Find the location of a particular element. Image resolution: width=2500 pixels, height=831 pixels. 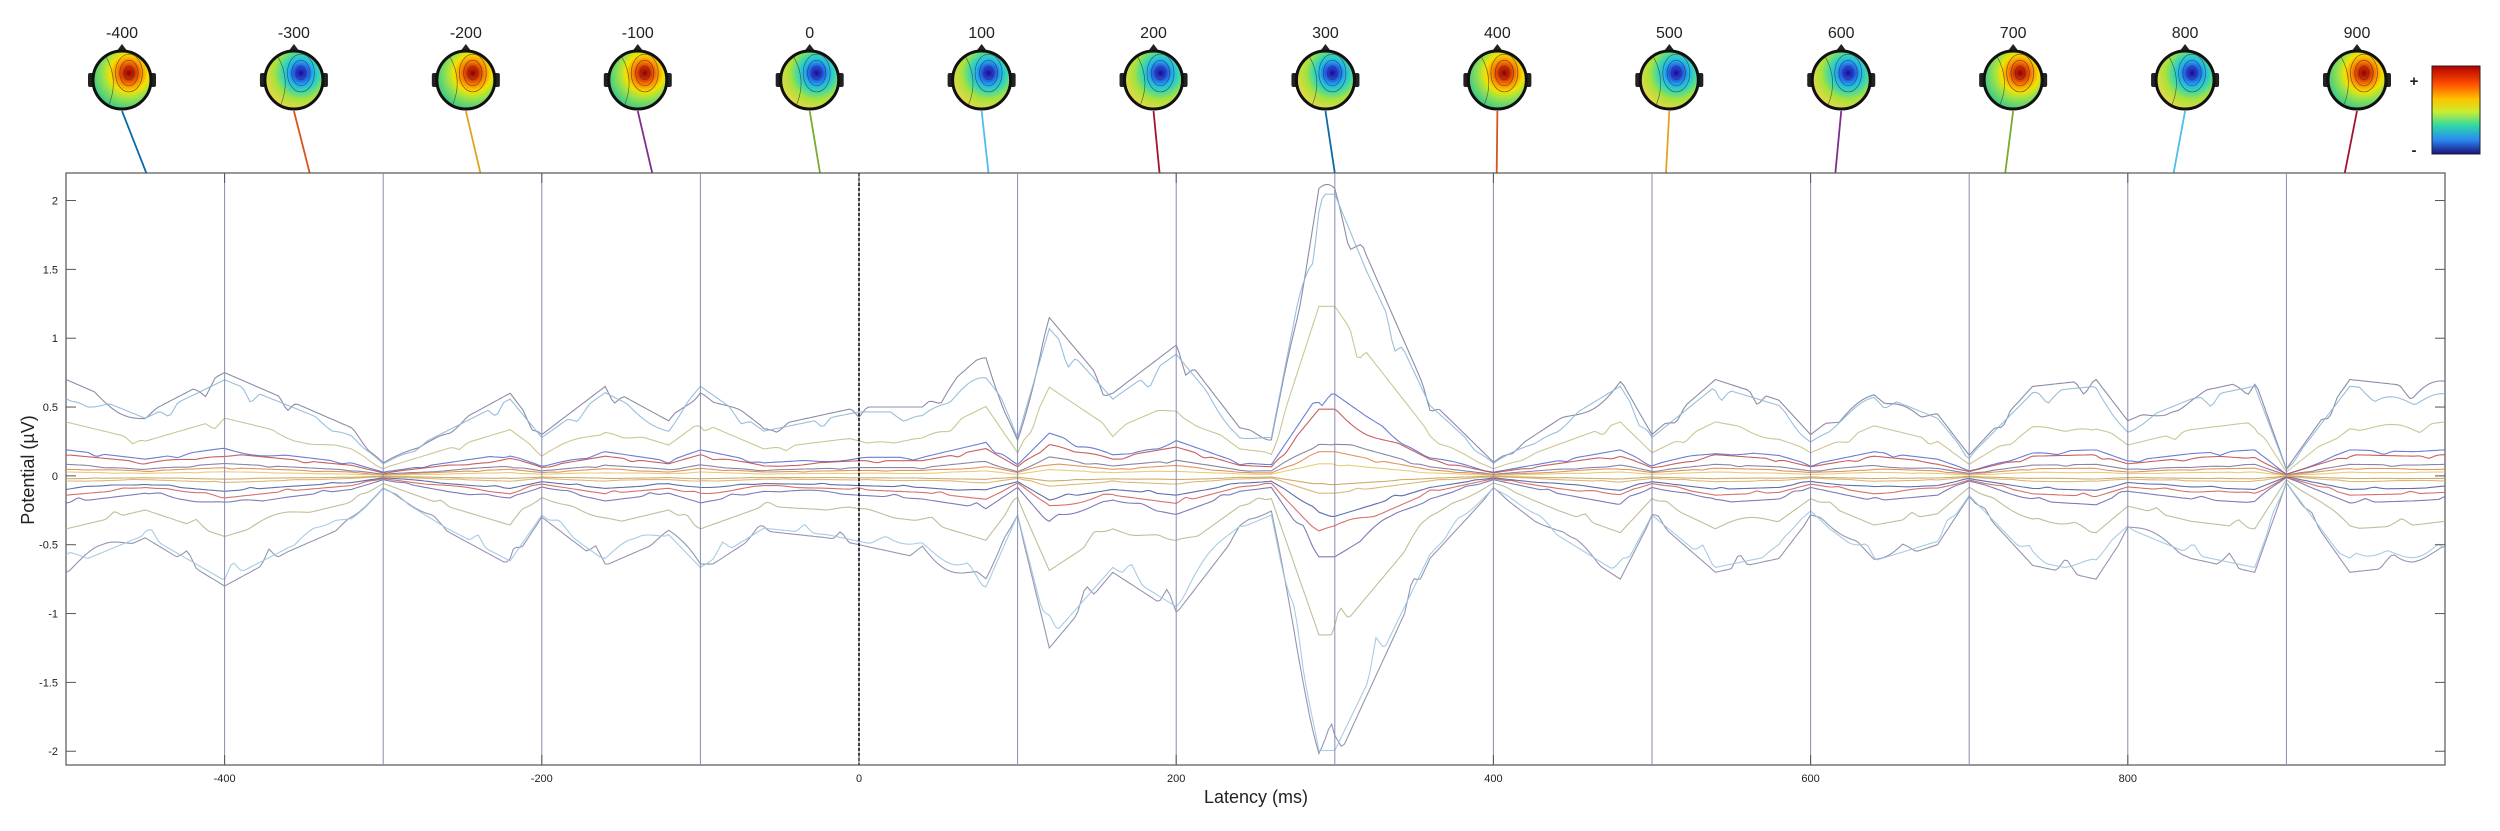

y-tick-label: -0.5 is located at coordinates (48, 546).